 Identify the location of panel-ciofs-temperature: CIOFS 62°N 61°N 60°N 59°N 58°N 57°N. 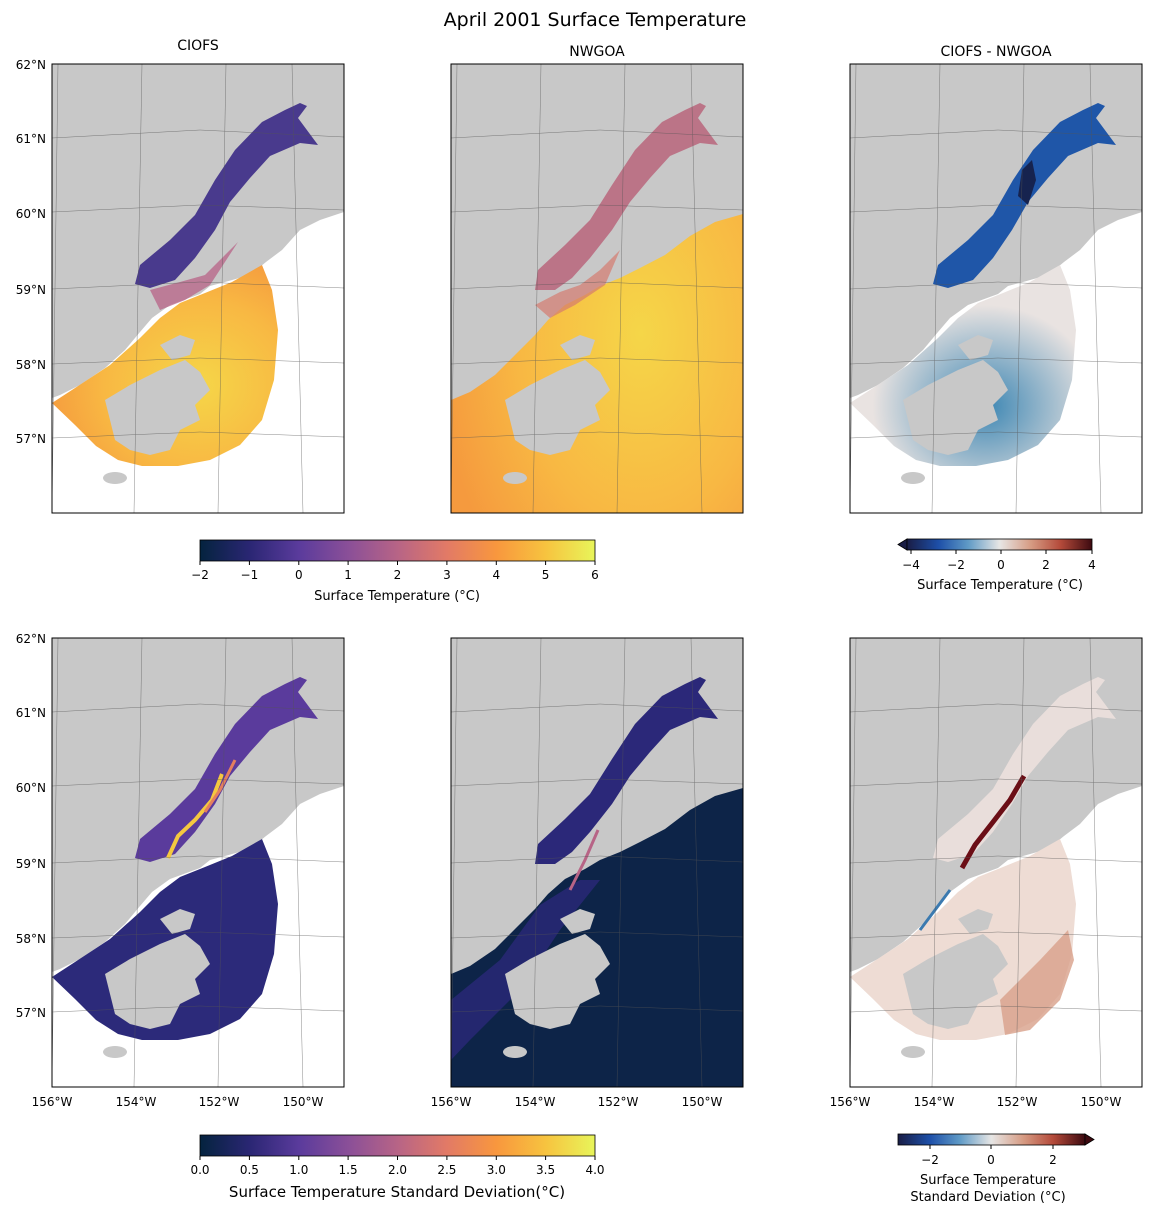
(180, 276).